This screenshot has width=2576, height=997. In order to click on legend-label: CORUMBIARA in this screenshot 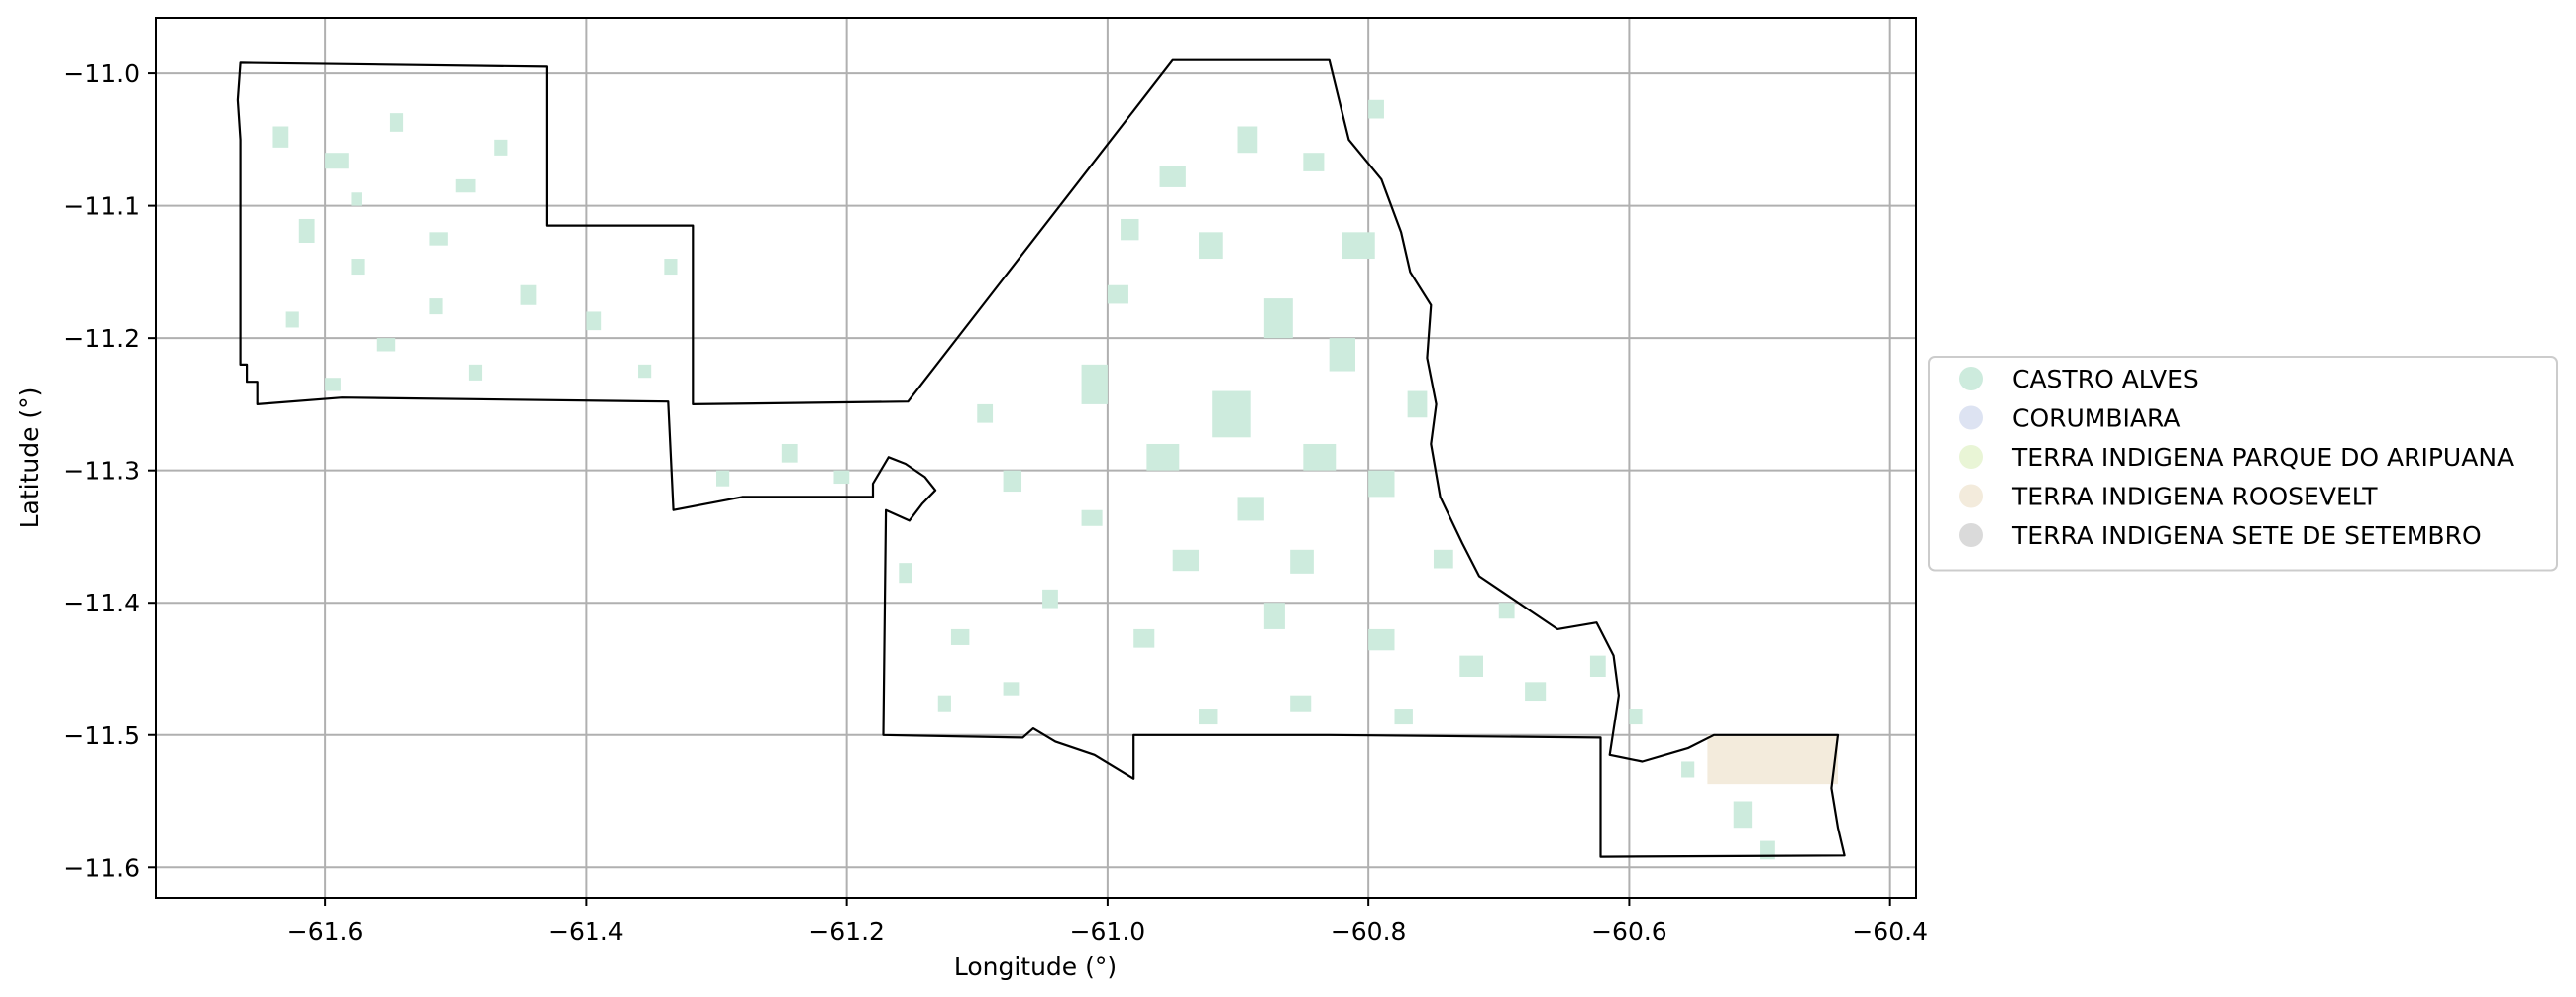, I will do `click(2096, 419)`.